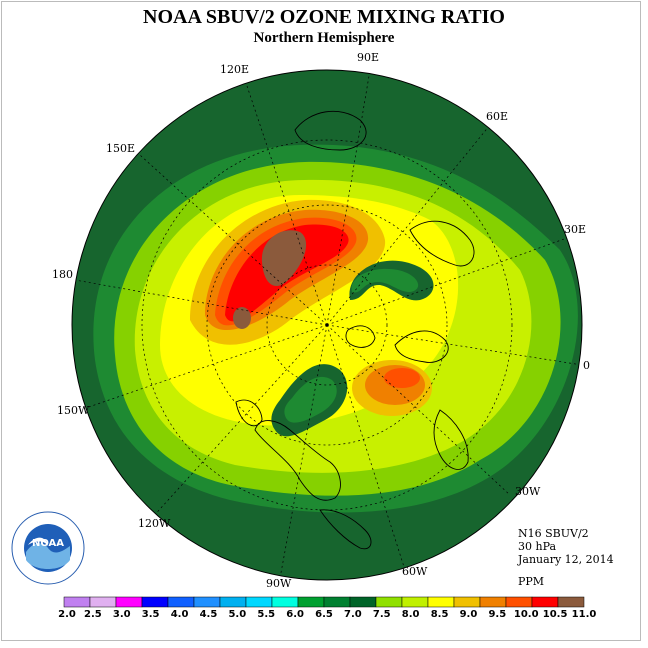 The height and width of the screenshot is (648, 648). What do you see at coordinates (62, 274) in the screenshot?
I see `lon-label-180: 180` at bounding box center [62, 274].